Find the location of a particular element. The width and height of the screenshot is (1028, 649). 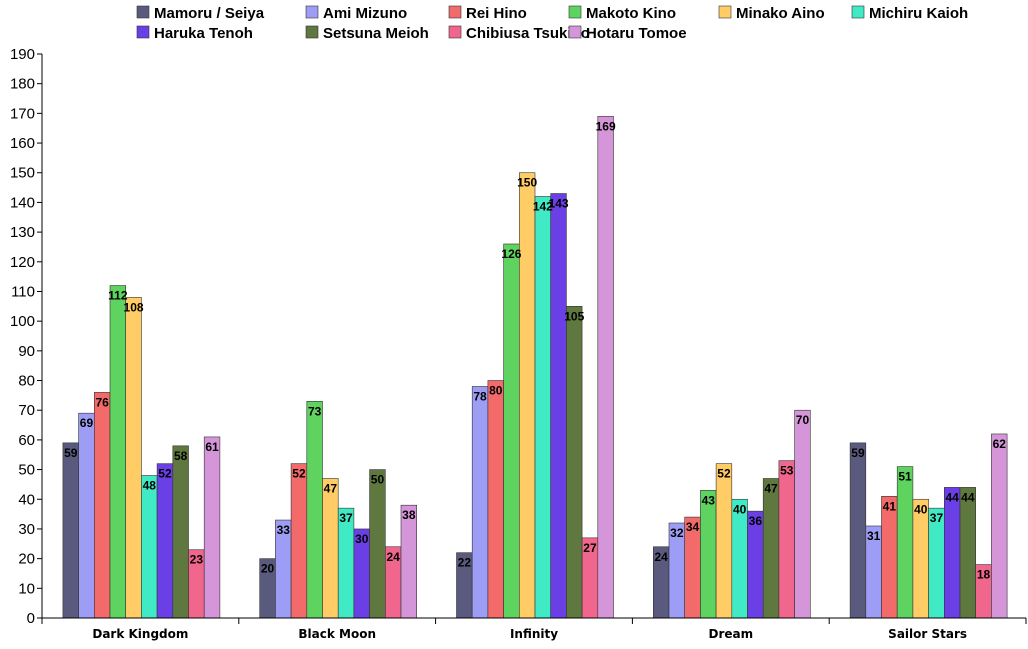

data-label: 31 is located at coordinates (874, 536).